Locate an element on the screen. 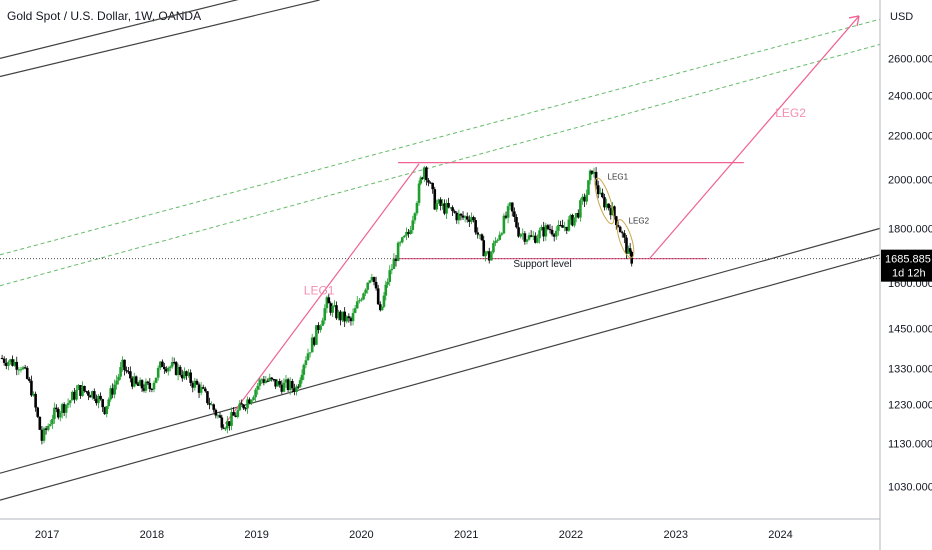 This screenshot has height=550, width=932. x-tick-label: 2023 is located at coordinates (675, 535).